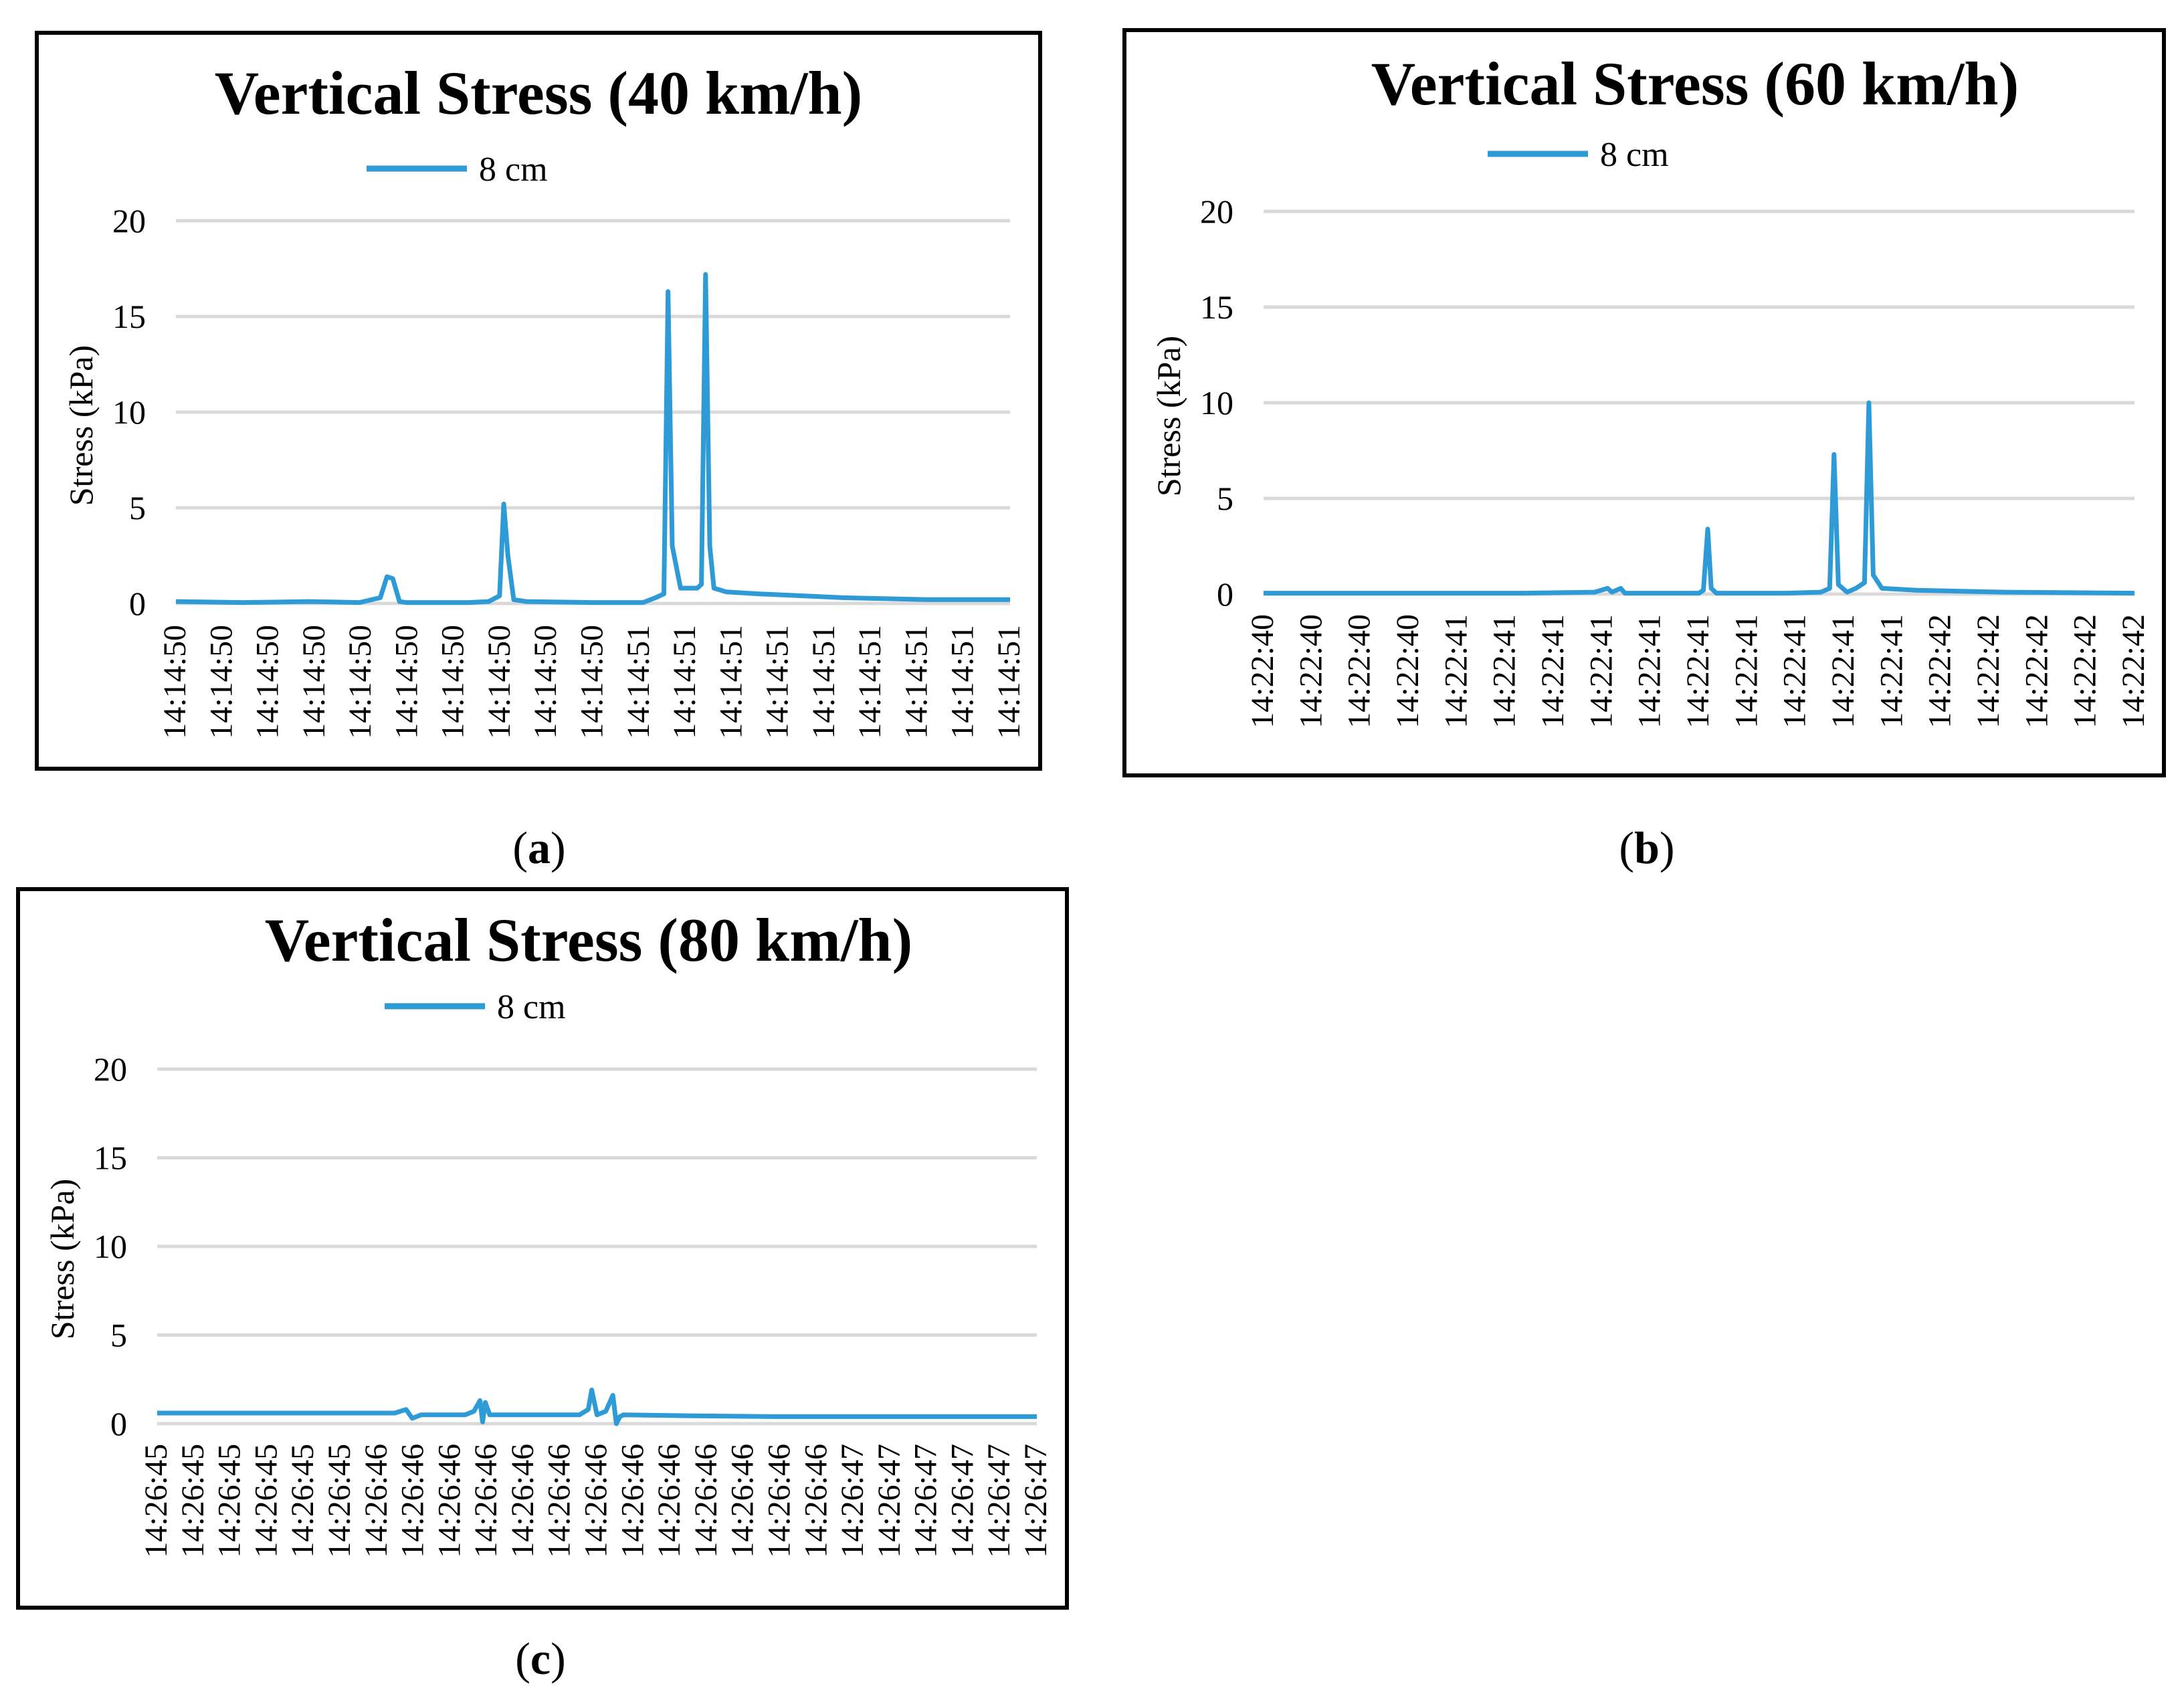 The width and height of the screenshot is (2184, 1700). Describe the element at coordinates (540, 1658) in the screenshot. I see `caption-c: (c)` at that location.